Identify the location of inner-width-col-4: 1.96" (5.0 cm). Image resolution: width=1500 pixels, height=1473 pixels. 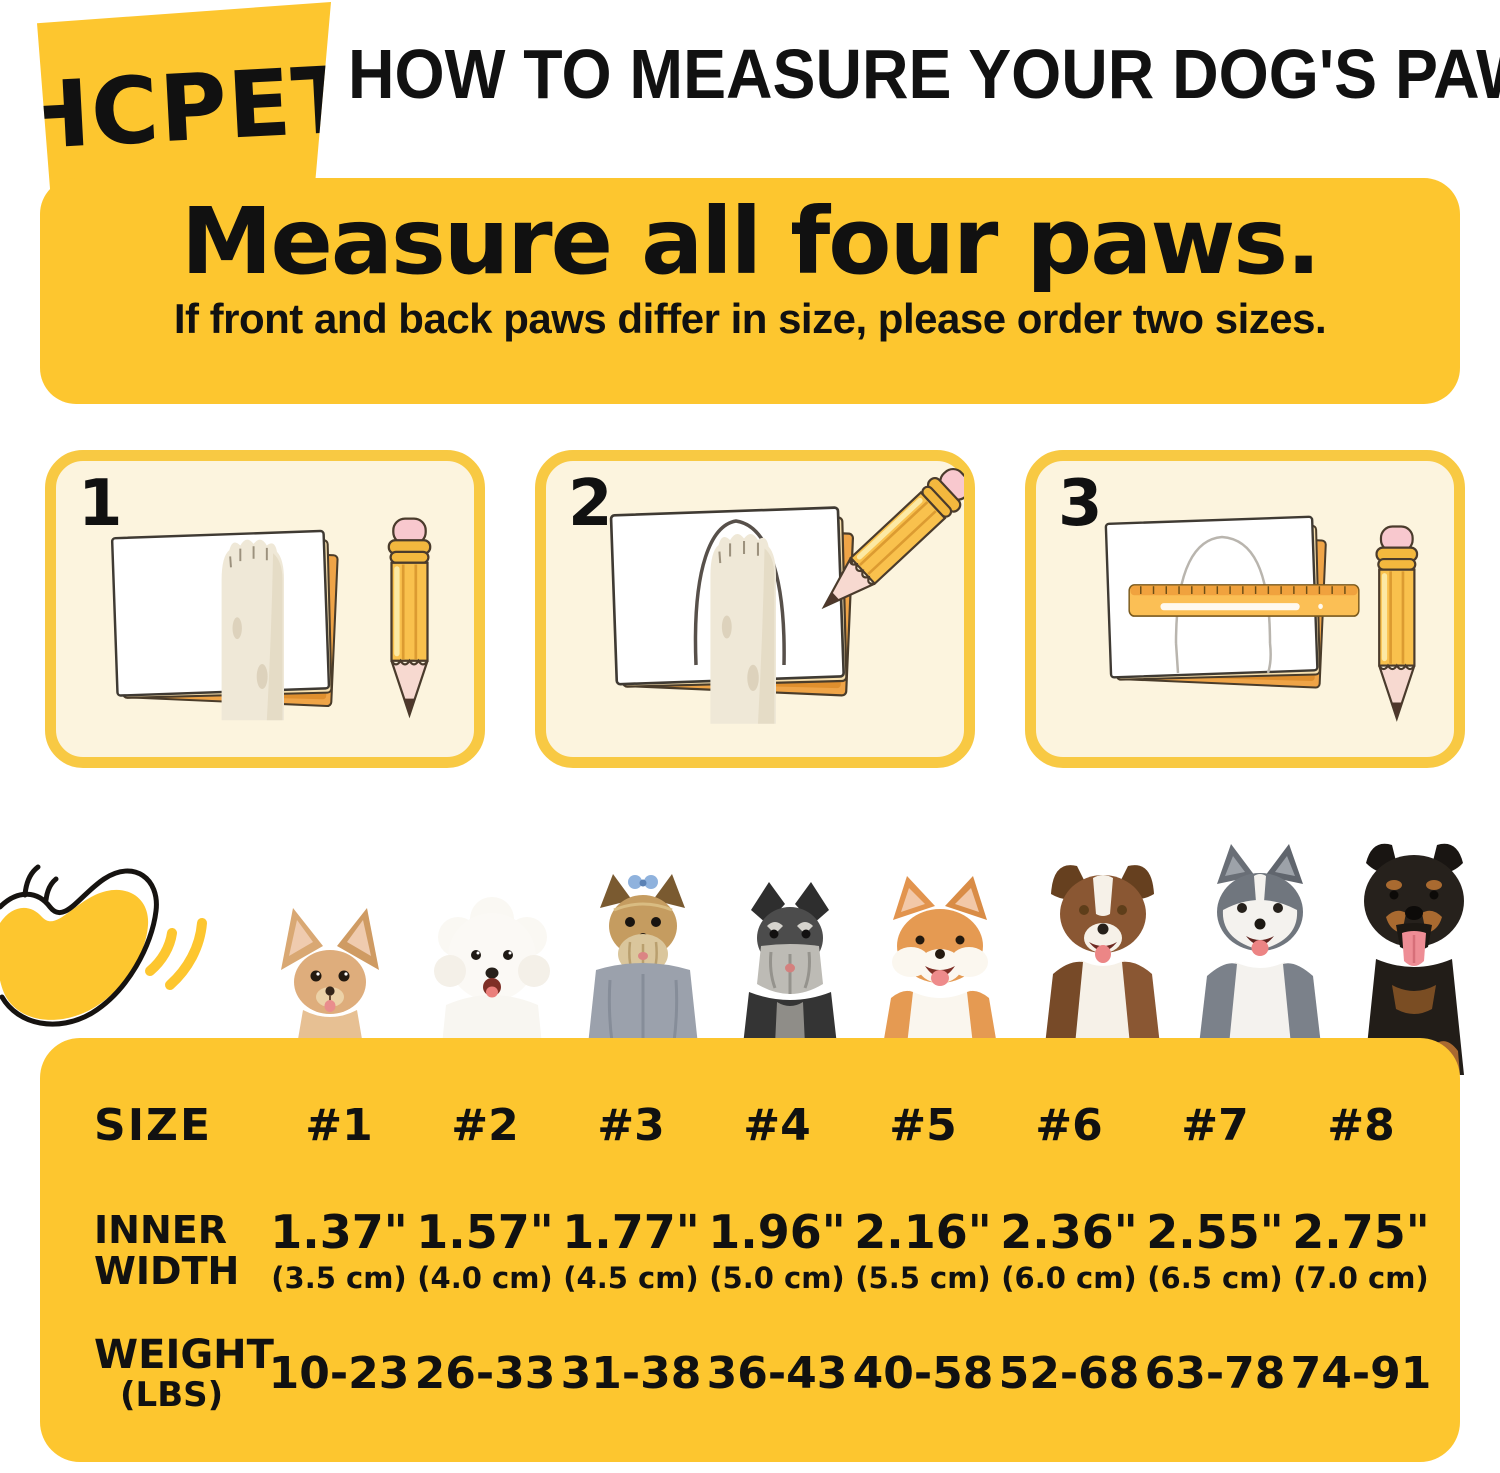
(777, 1250).